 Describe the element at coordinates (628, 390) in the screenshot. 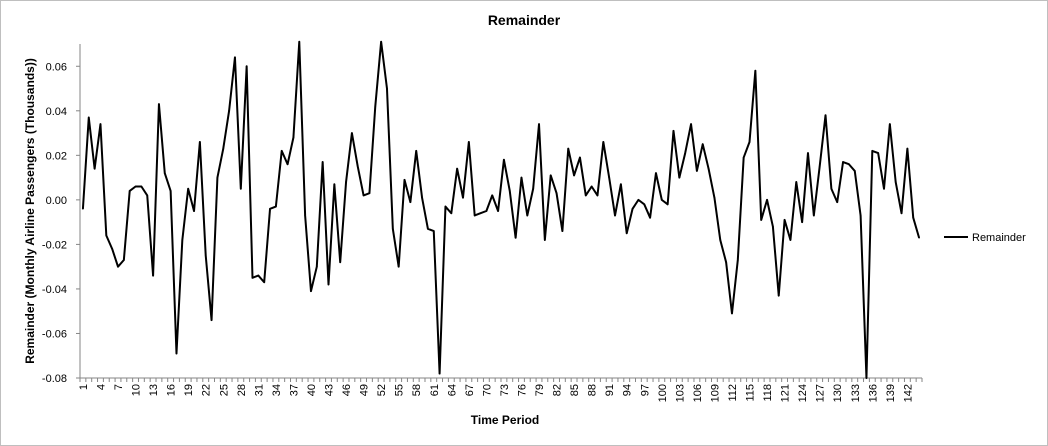

I see `x-tick-label: 94` at that location.